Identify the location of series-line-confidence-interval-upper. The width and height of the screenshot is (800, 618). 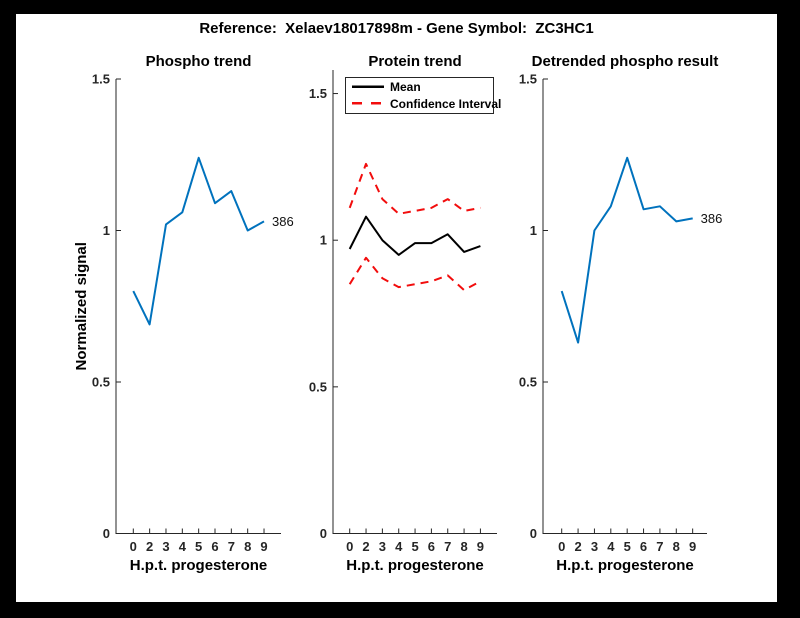
(414, 188).